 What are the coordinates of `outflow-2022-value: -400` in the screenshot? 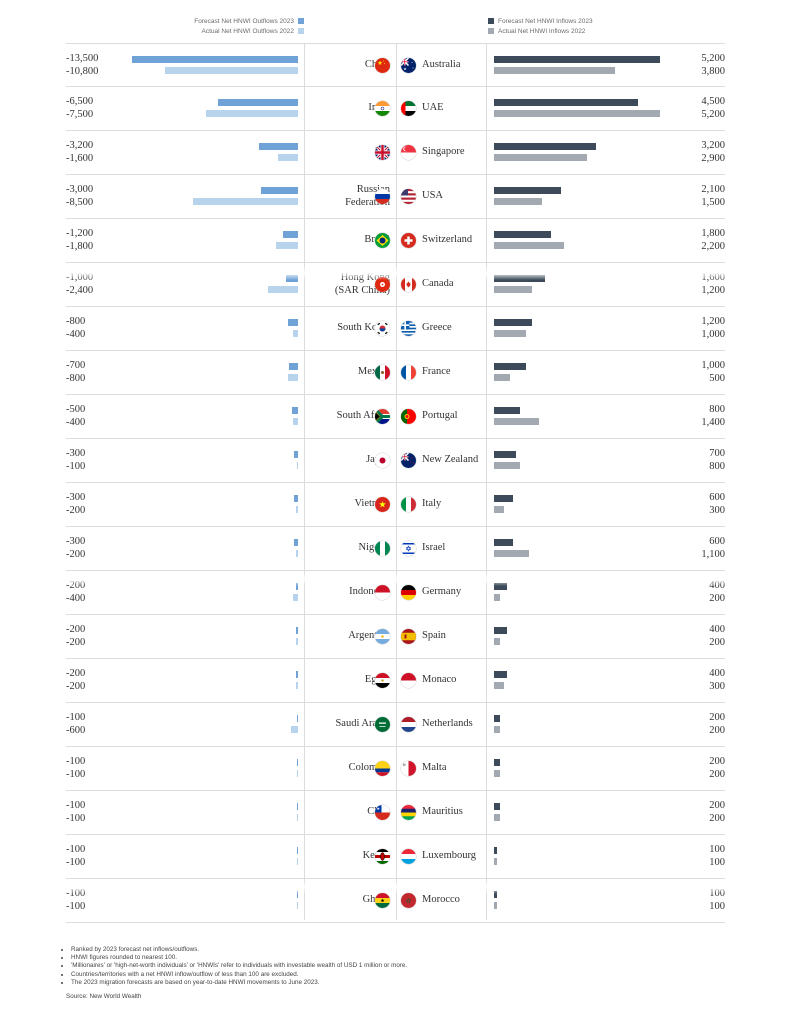 It's located at (76, 334).